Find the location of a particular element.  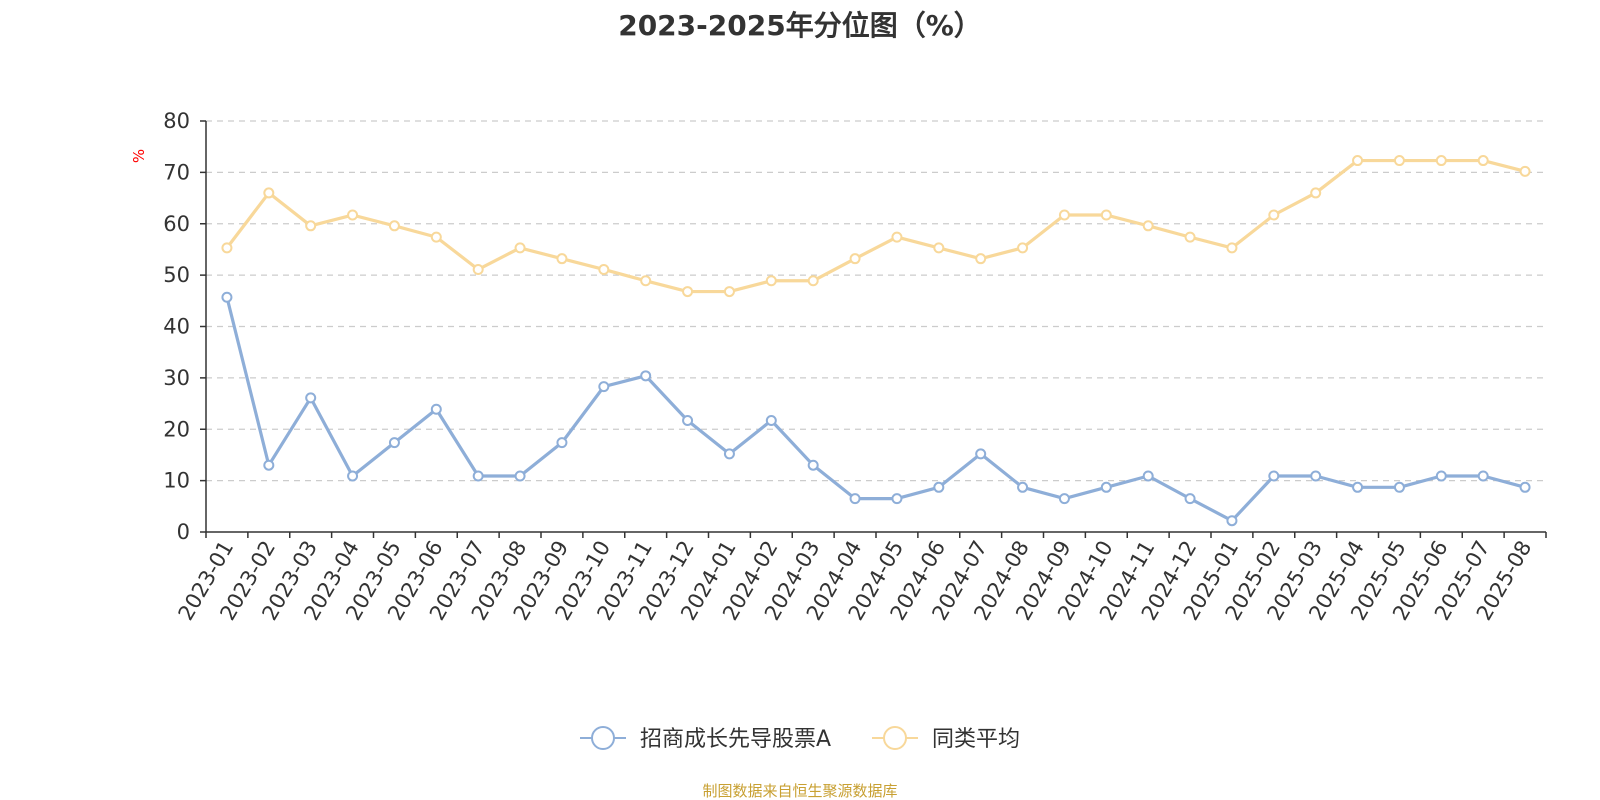

legend-label: 同类平均 is located at coordinates (976, 739).